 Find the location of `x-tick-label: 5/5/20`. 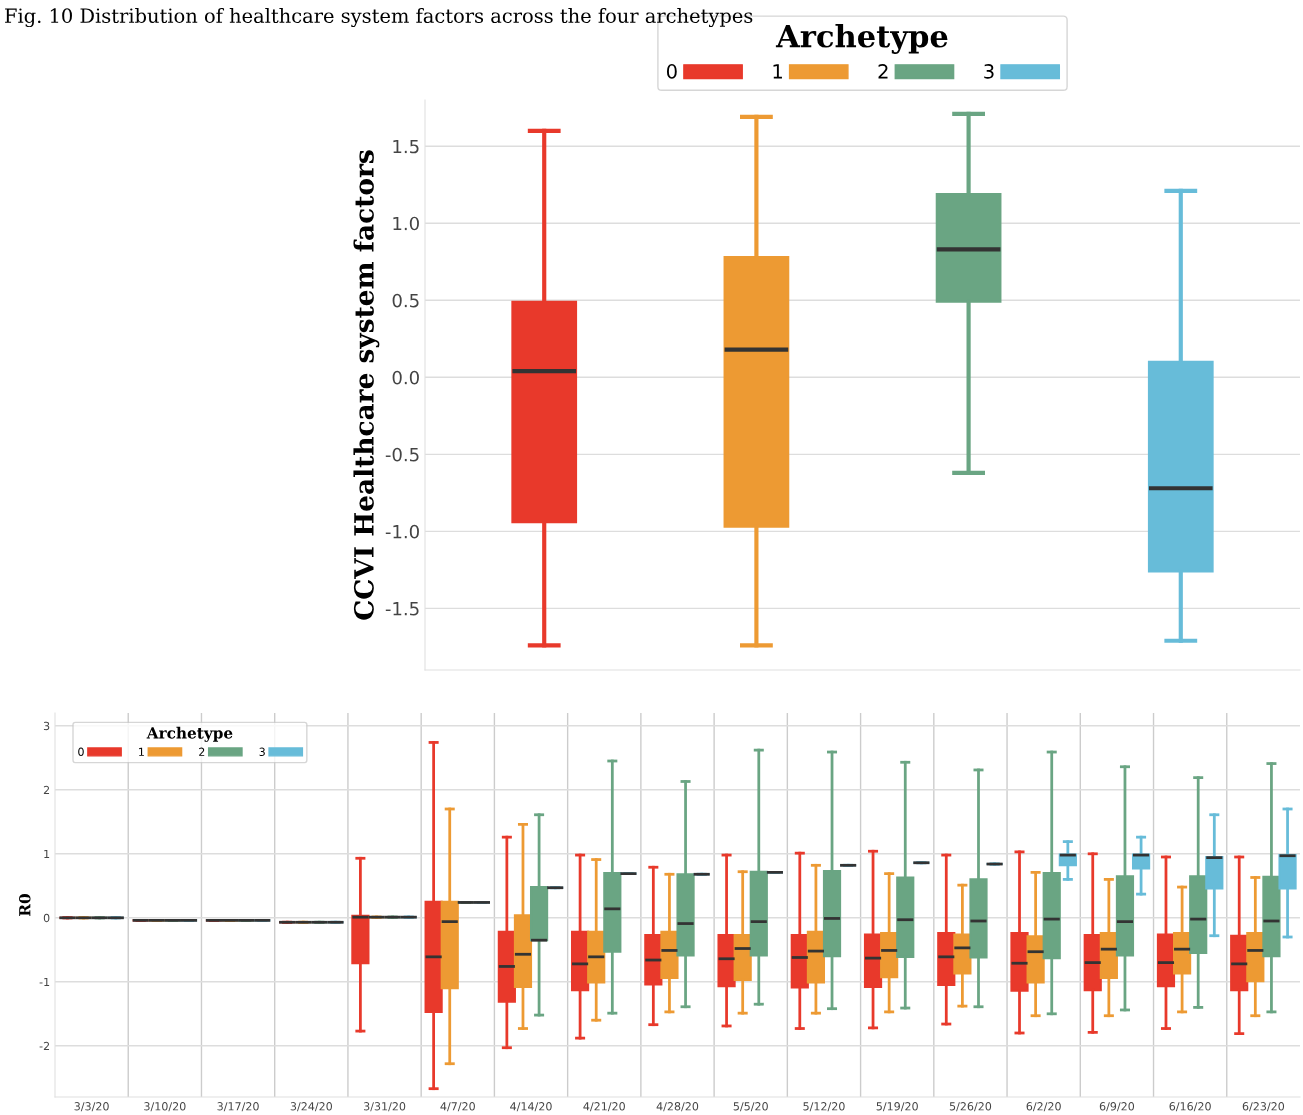

x-tick-label: 5/5/20 is located at coordinates (750, 1107).